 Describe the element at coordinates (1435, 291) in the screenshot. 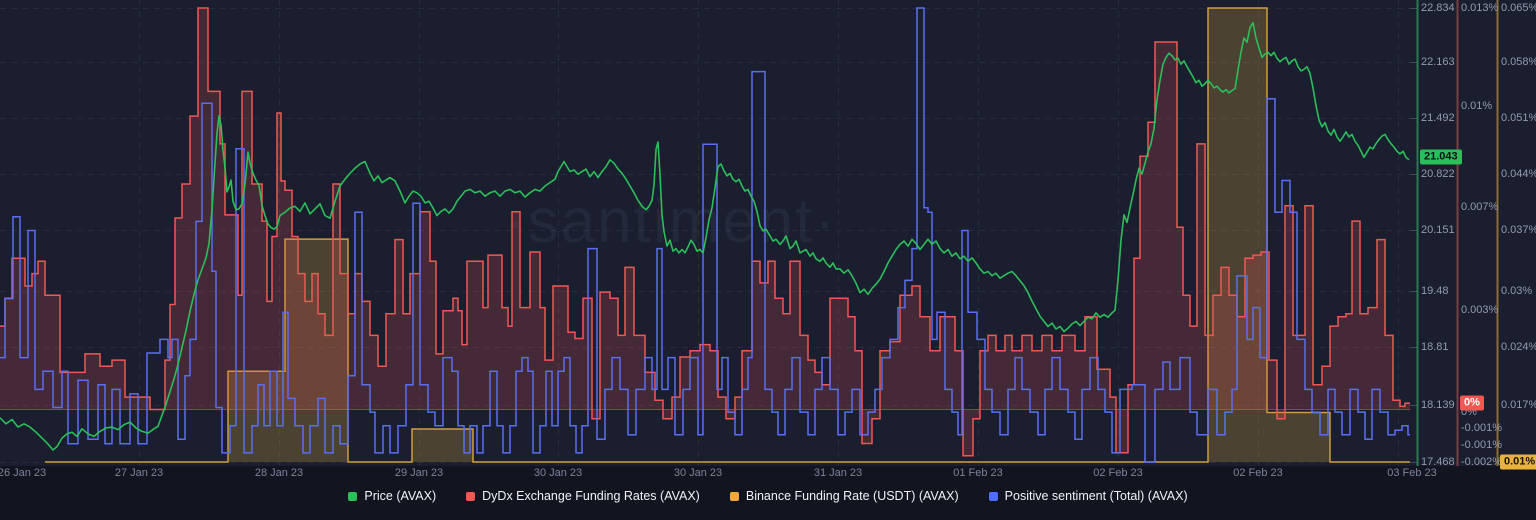

I see `price-axis-tick-label: 19.48` at that location.